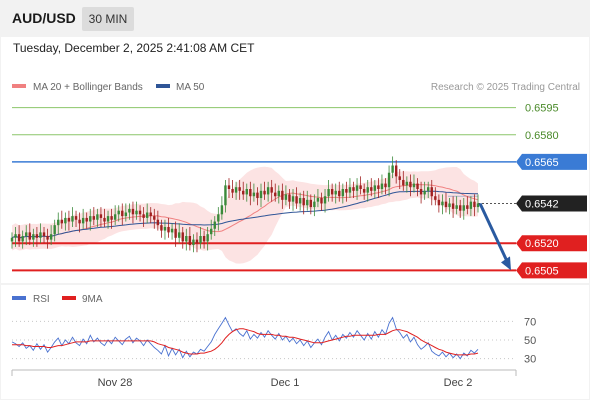 This screenshot has width=590, height=400. I want to click on last-price-label: 0.6542, so click(542, 204).